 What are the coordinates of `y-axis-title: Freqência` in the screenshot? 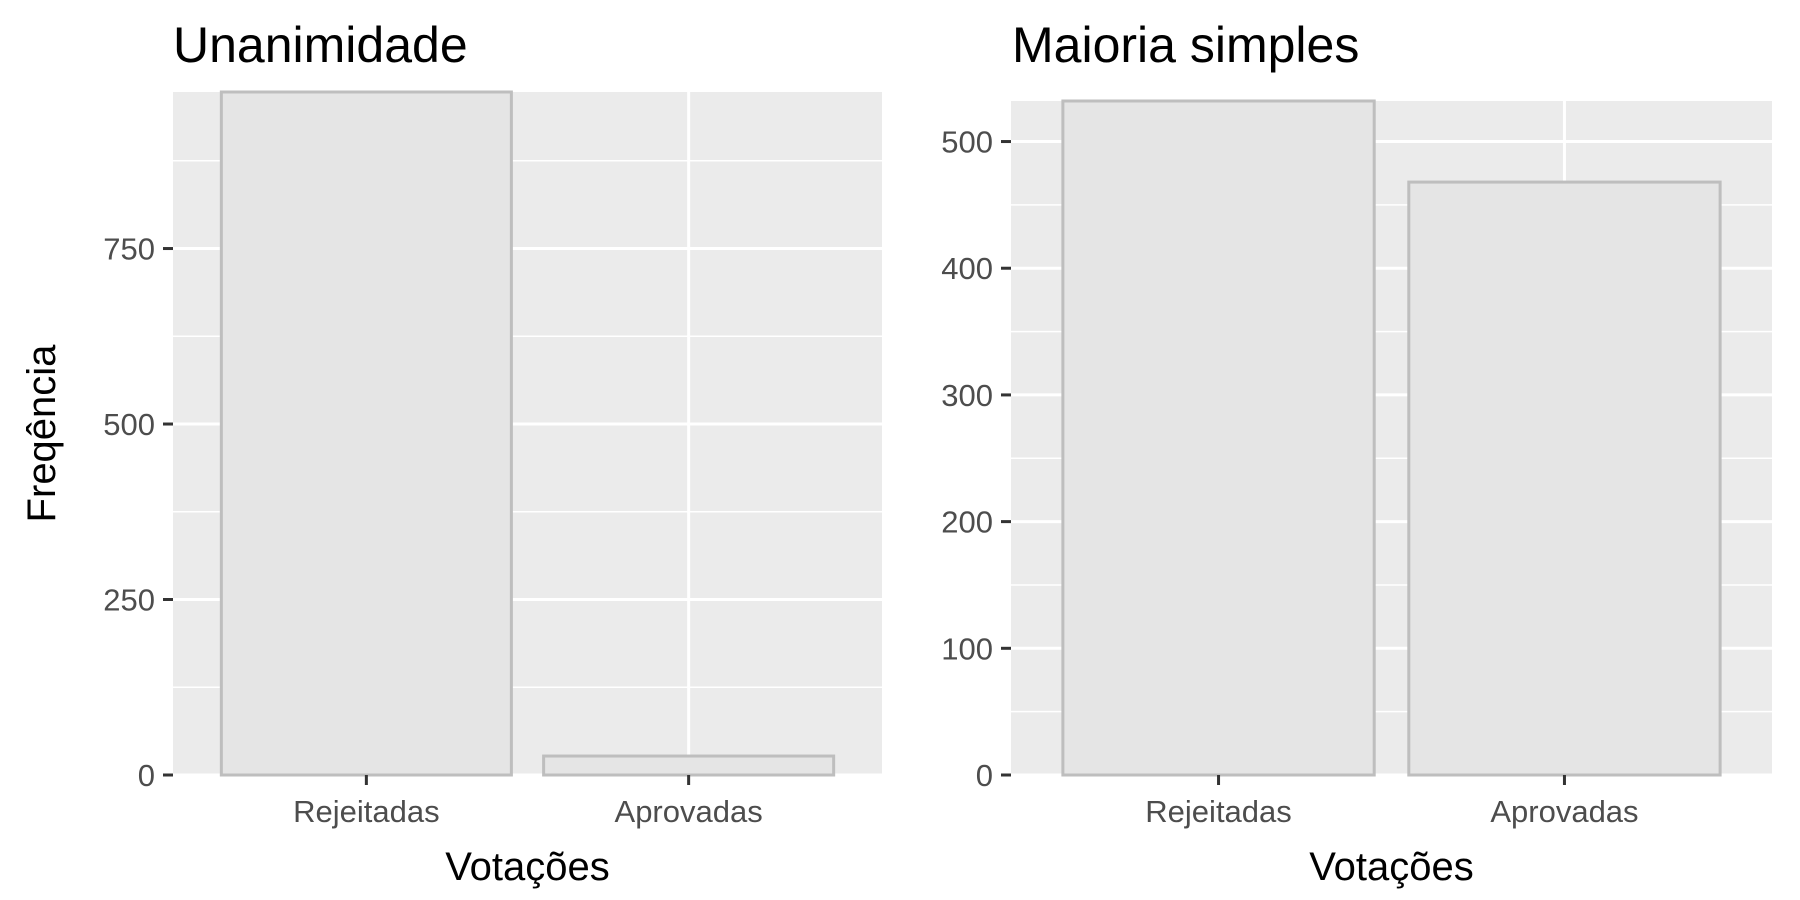 It's located at (42, 433).